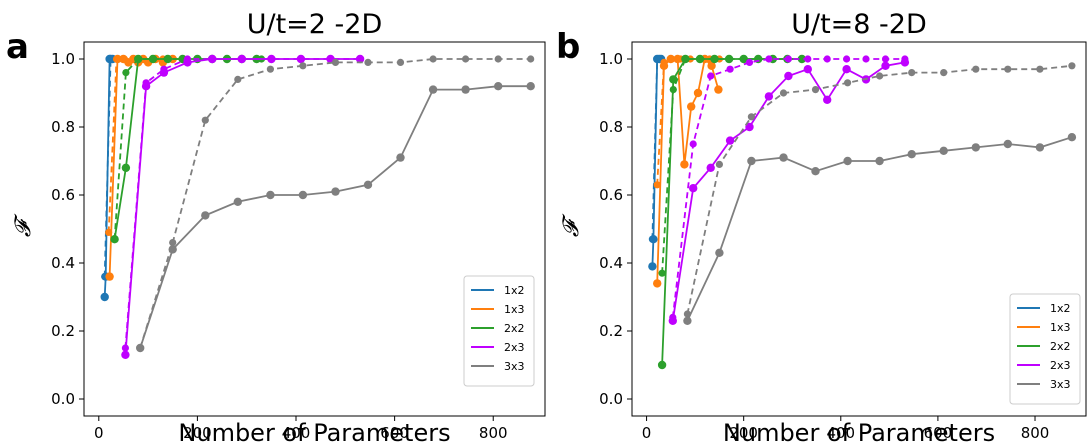  I want to click on panel-letter: a, so click(17, 47).